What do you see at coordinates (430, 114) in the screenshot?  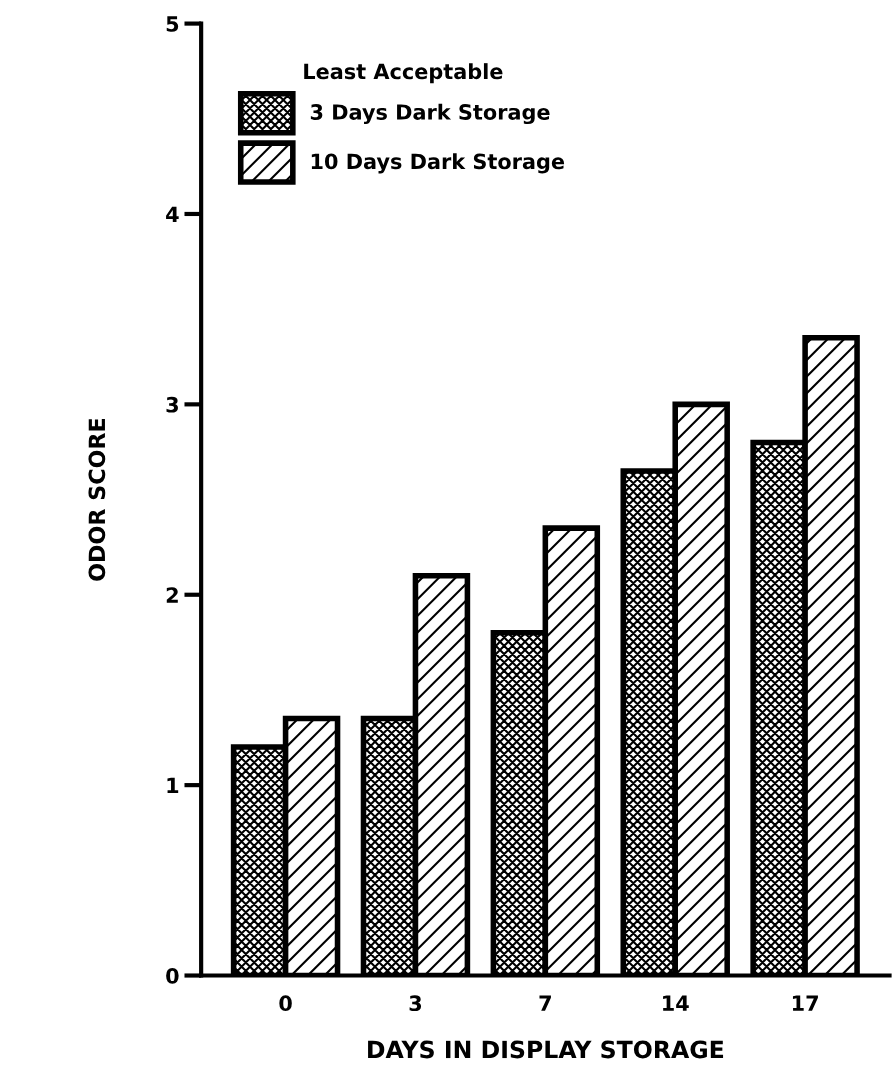 I see `legend-label: 3 Days Dark Storage` at bounding box center [430, 114].